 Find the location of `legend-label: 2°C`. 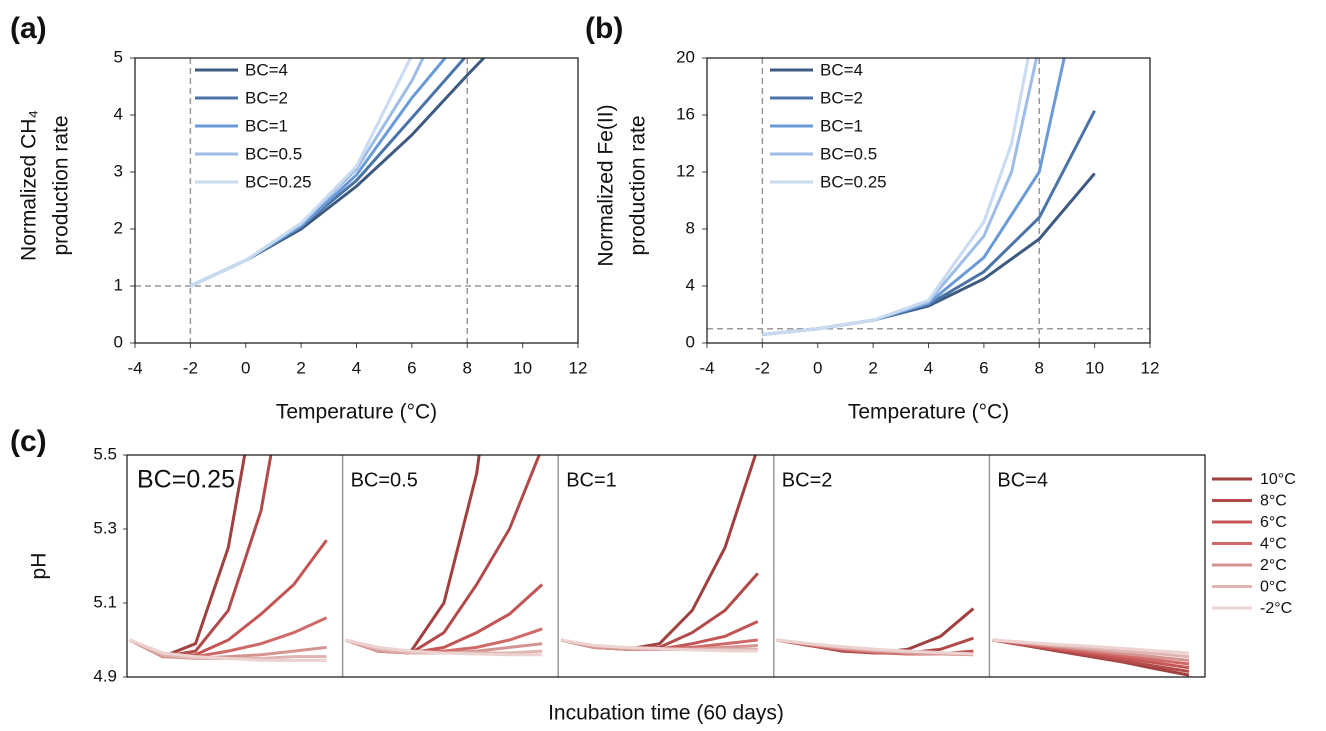

legend-label: 2°C is located at coordinates (1273, 565).